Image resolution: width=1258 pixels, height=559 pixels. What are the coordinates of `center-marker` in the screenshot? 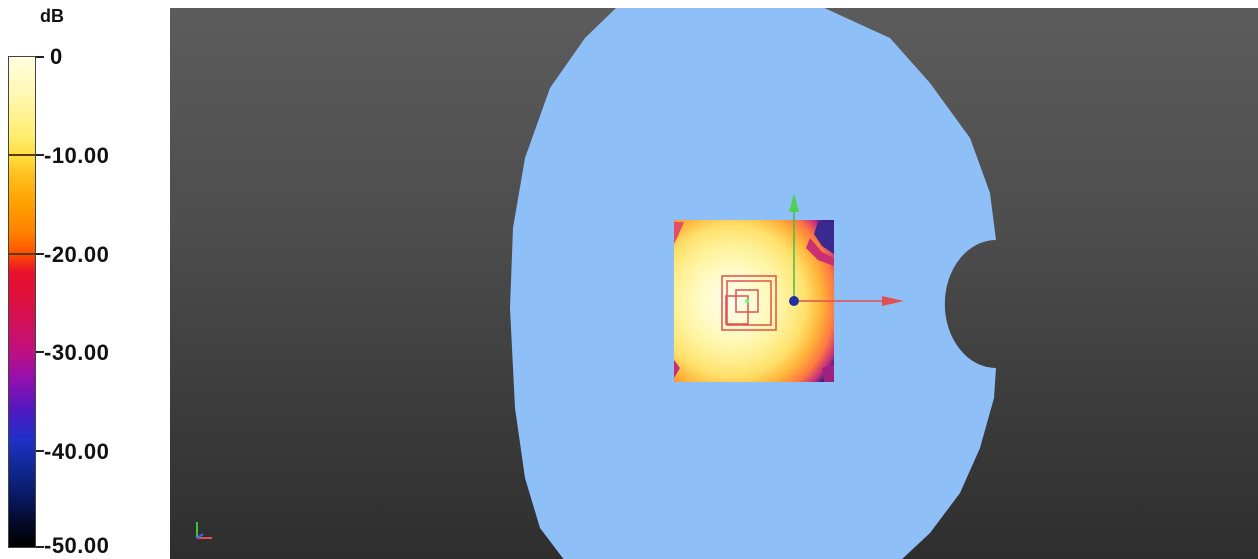 It's located at (747, 301).